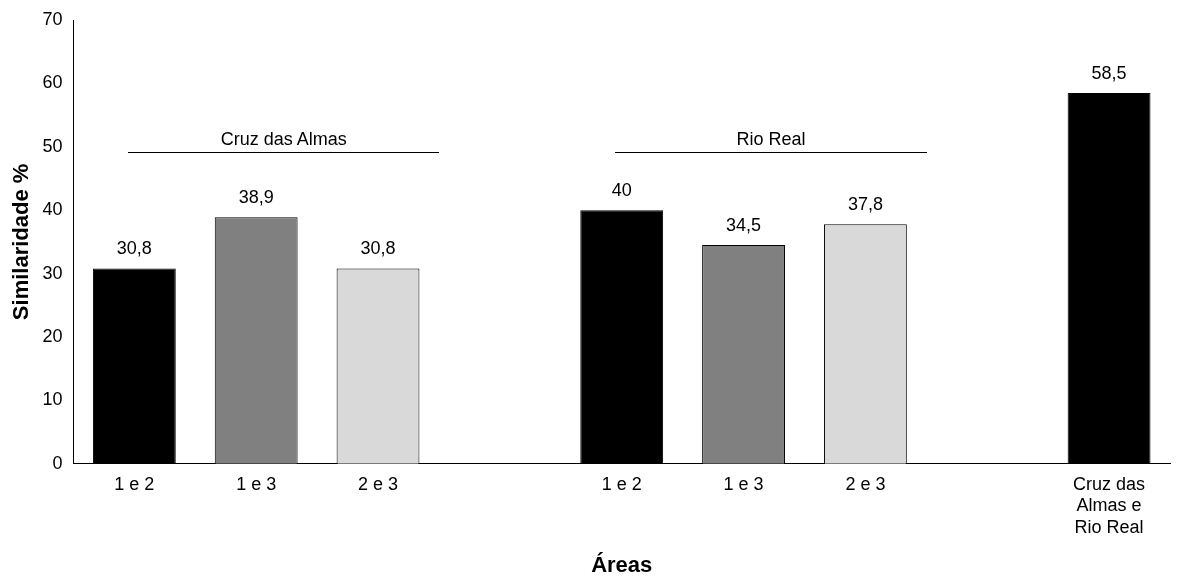 This screenshot has height=583, width=1178. I want to click on y-tick-label: 20, so click(52, 335).